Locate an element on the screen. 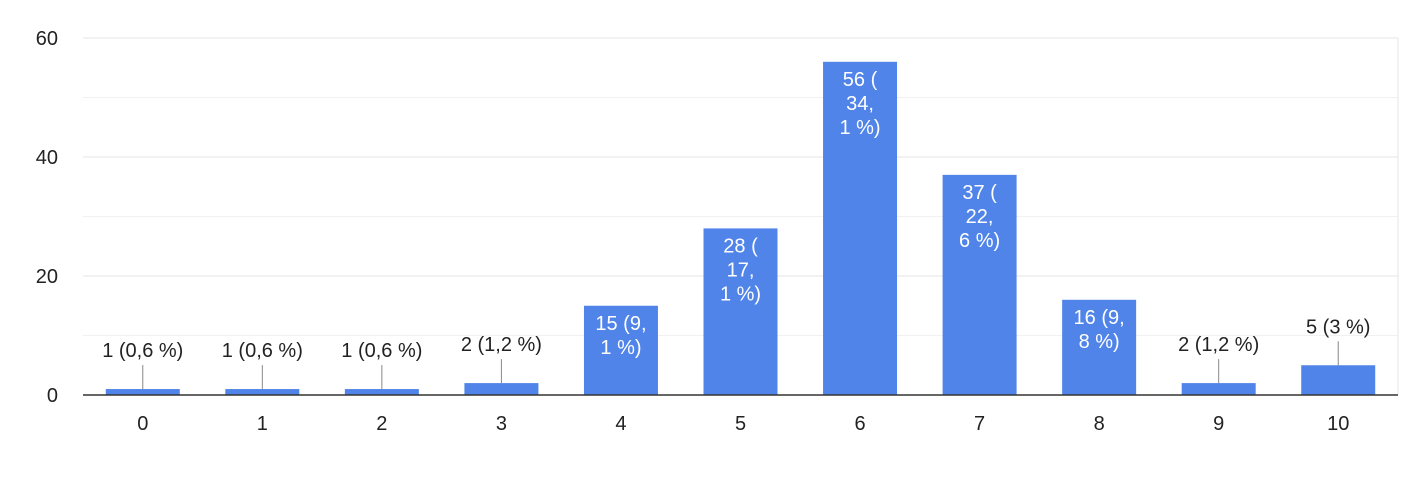 The image size is (1418, 480). x-tick-label: 2 is located at coordinates (381, 424).